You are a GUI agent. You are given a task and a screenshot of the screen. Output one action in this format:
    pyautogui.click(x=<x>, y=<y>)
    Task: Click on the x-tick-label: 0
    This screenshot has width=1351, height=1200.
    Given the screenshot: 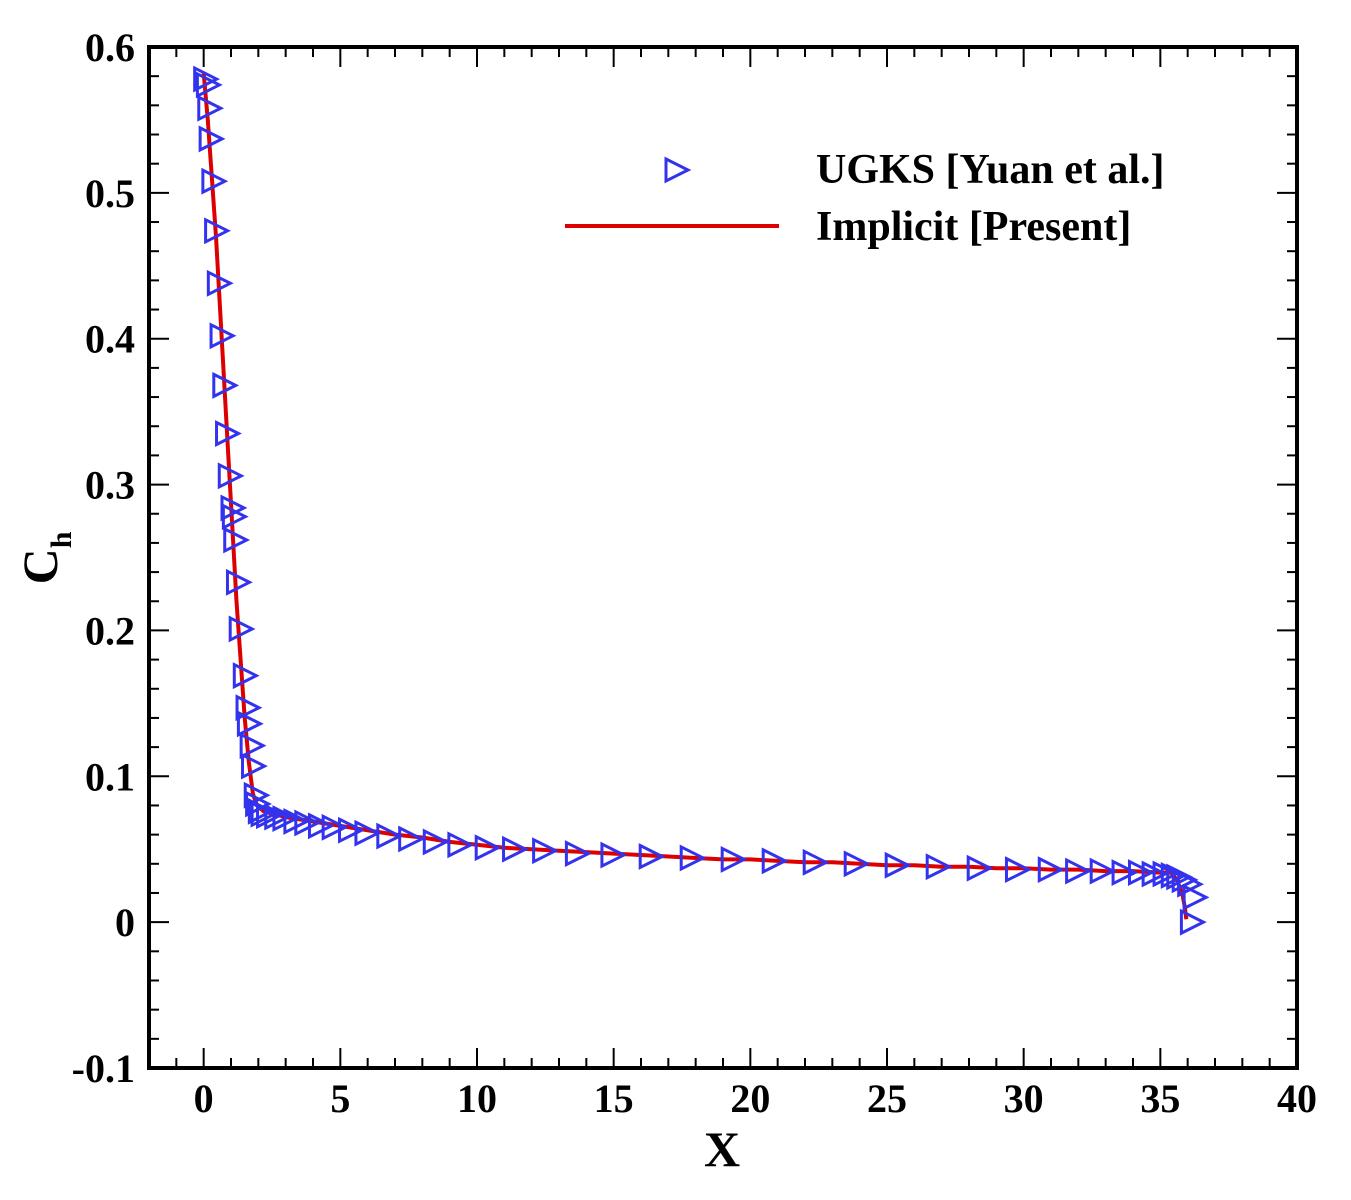 What is the action you would take?
    pyautogui.click(x=204, y=1098)
    